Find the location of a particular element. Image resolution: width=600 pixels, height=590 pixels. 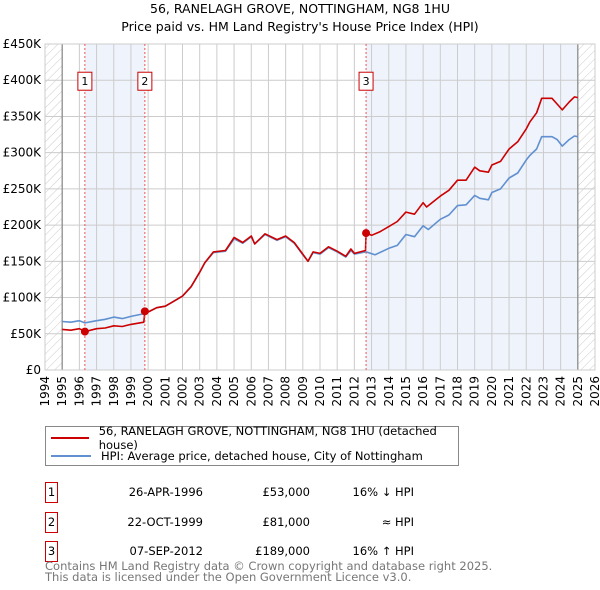

sale-label: 2 is located at coordinates (144, 81).